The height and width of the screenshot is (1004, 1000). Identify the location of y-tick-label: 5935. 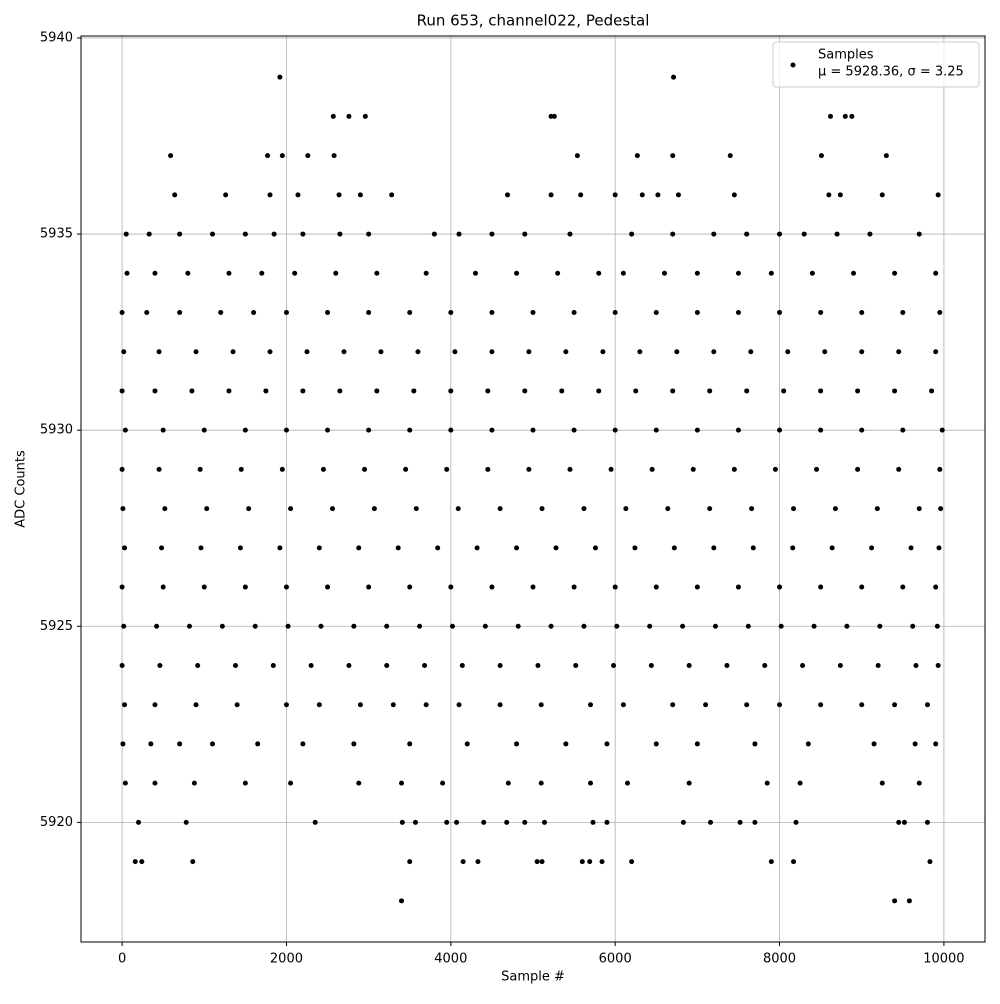
(56, 234).